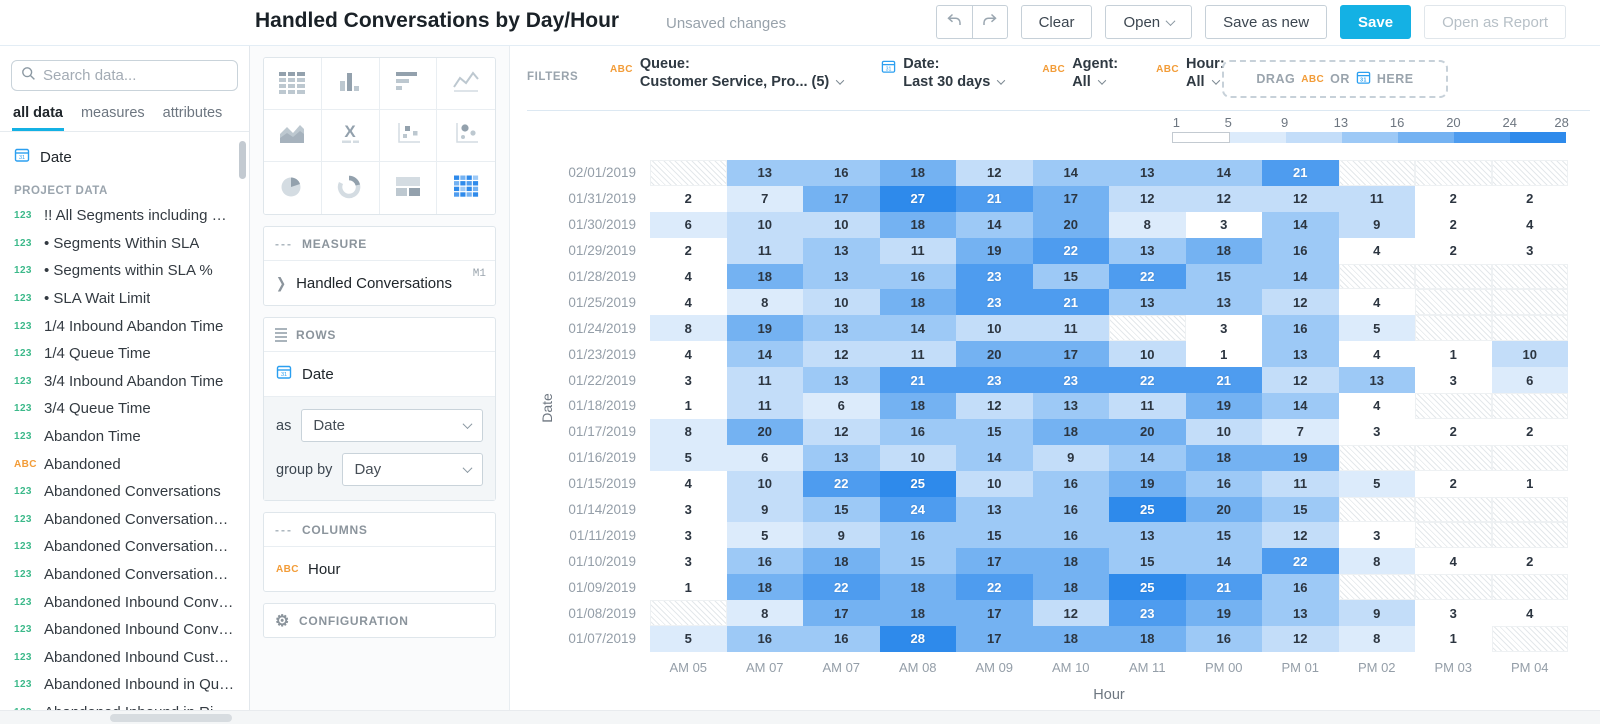  Describe the element at coordinates (466, 84) in the screenshot. I see `vis-type-line-chart` at that location.